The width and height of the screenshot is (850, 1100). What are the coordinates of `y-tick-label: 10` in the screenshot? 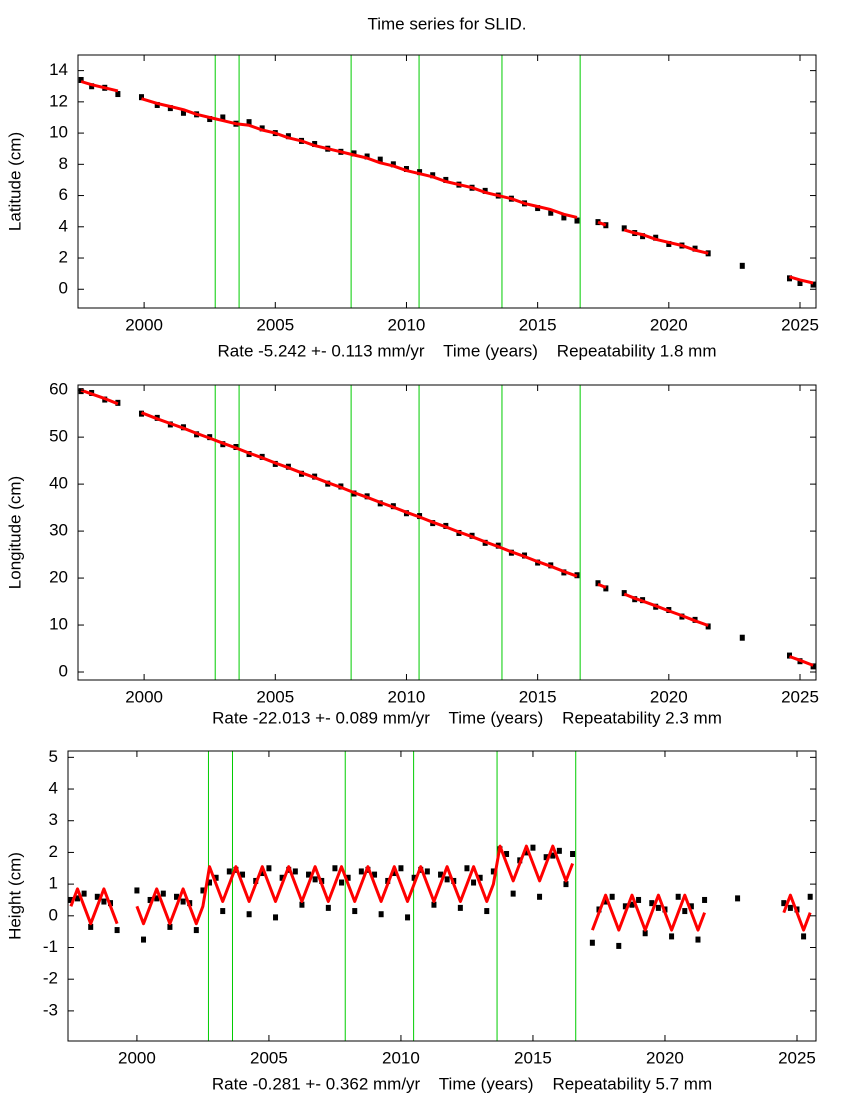 It's located at (58, 132).